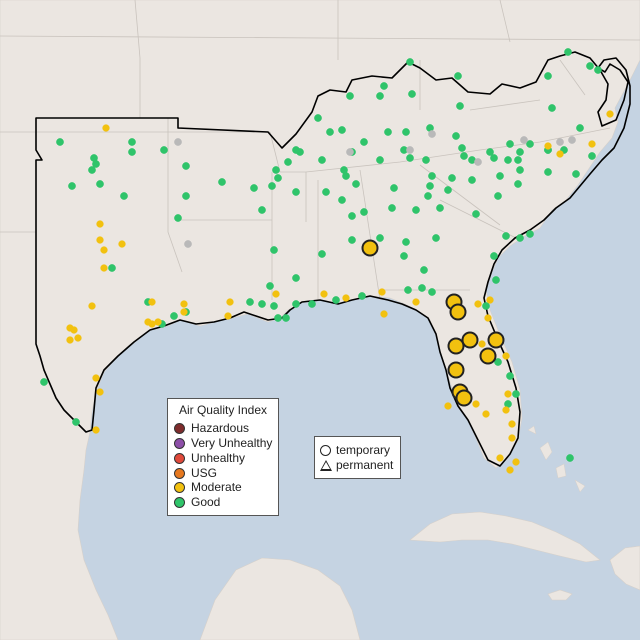 The width and height of the screenshot is (640, 640). Describe the element at coordinates (433, 323) in the screenshot. I see `moderate-temporary-layer` at that location.